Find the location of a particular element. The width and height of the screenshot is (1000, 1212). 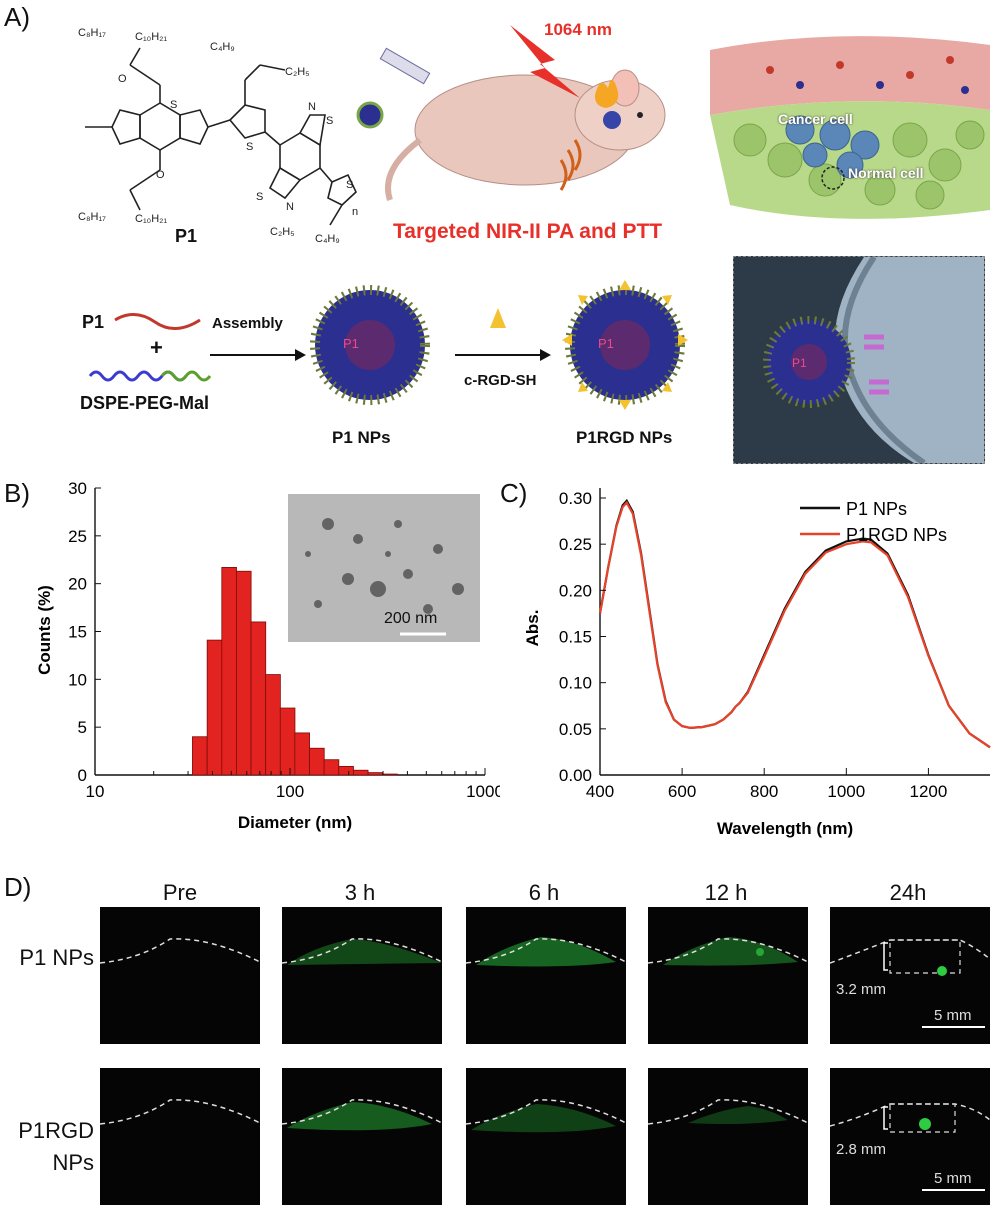

pa-image-p1-24h: 3.2 mm 5 mm is located at coordinates (910, 975).